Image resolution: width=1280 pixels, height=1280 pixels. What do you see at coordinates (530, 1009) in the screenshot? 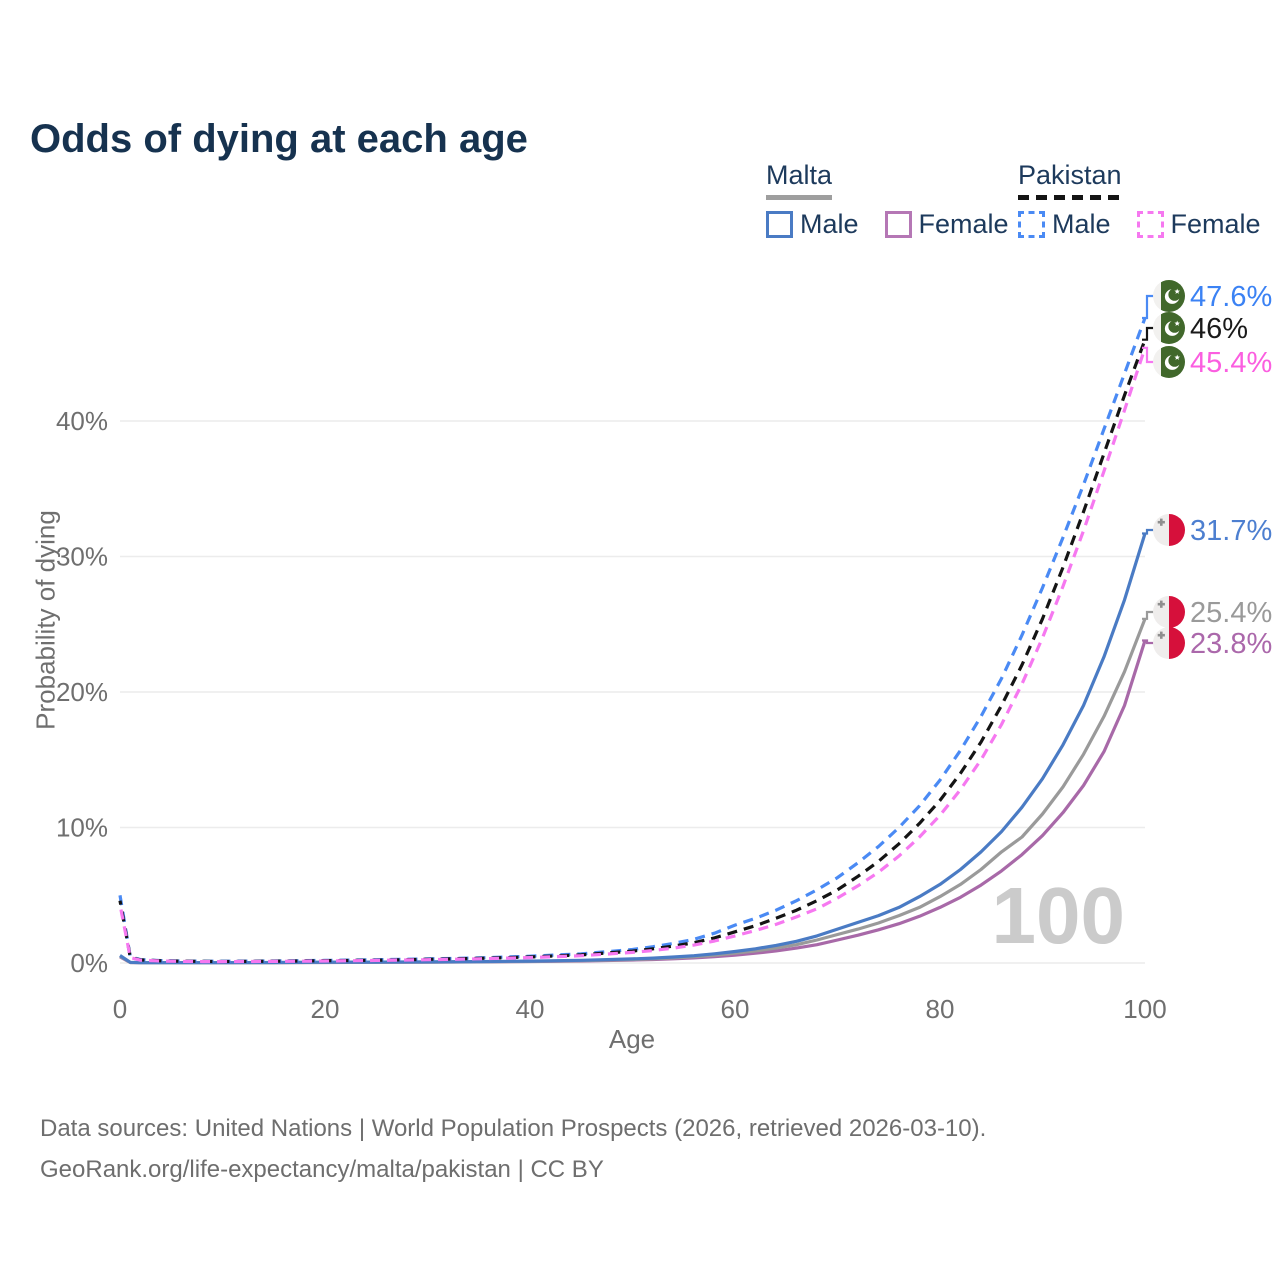
I see `x-tick-label: 40` at bounding box center [530, 1009].